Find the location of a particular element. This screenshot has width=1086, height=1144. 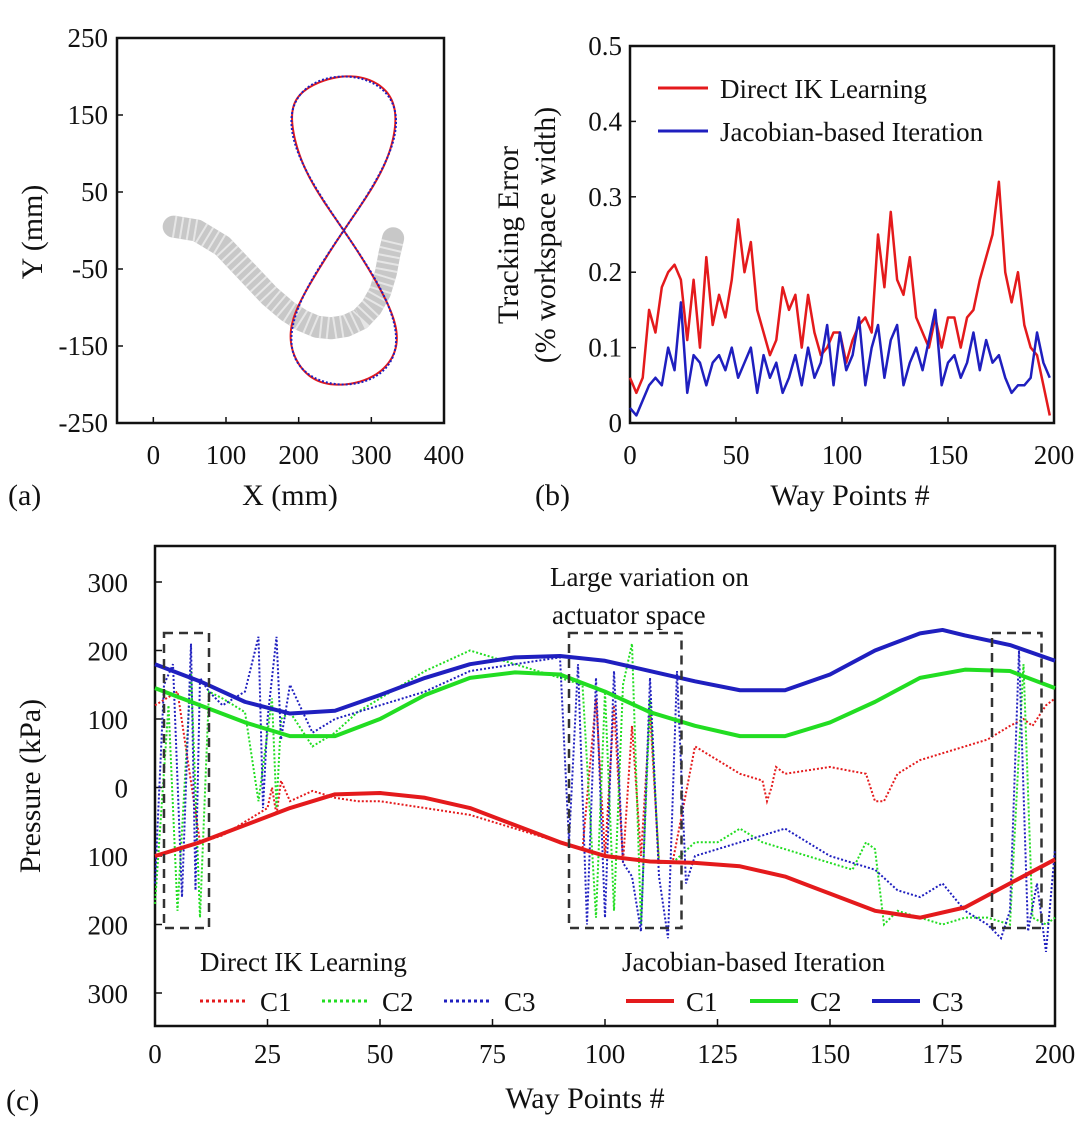

panel-b-ylabel-line1: Tracking Error is located at coordinates (508, 235).